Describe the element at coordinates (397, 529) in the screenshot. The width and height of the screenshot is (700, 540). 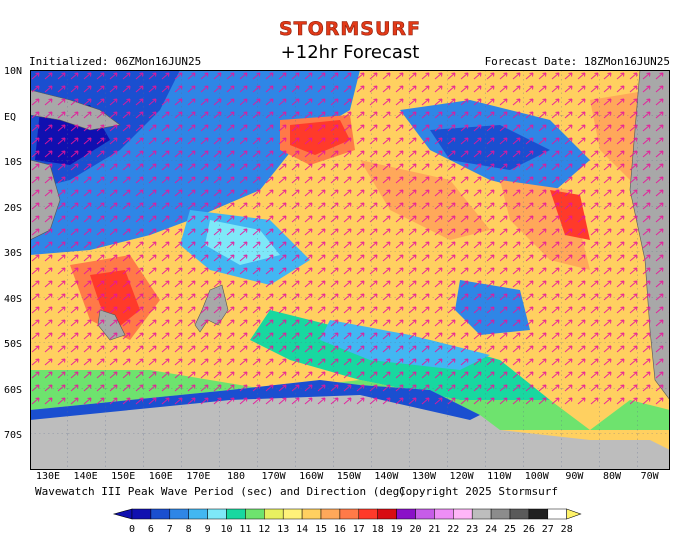
I see `scale-label: 19` at that location.